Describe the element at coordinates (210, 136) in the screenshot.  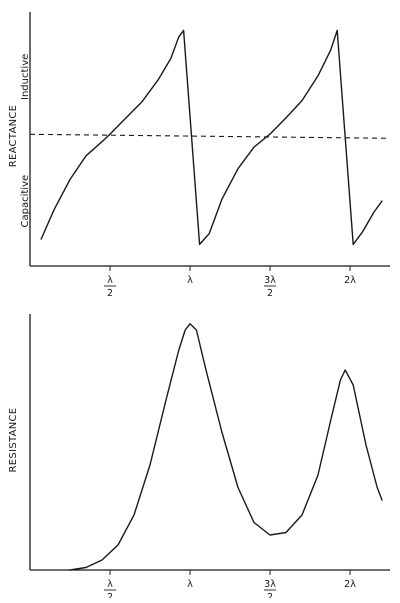
I see `zero-reactance-line` at that location.